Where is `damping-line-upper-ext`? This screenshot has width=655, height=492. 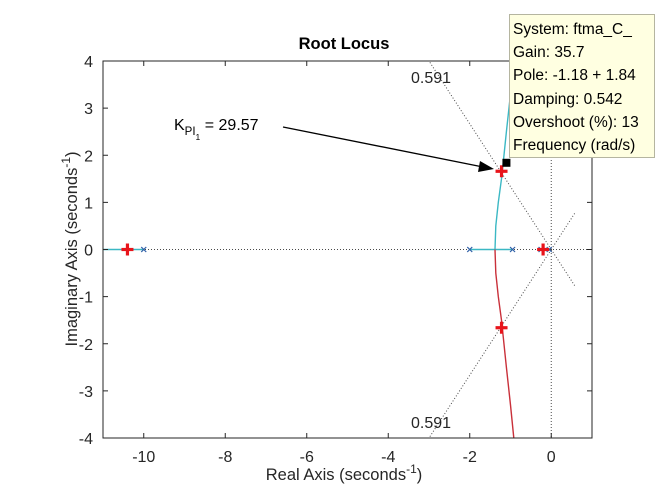 damping-line-upper-ext is located at coordinates (563, 230).